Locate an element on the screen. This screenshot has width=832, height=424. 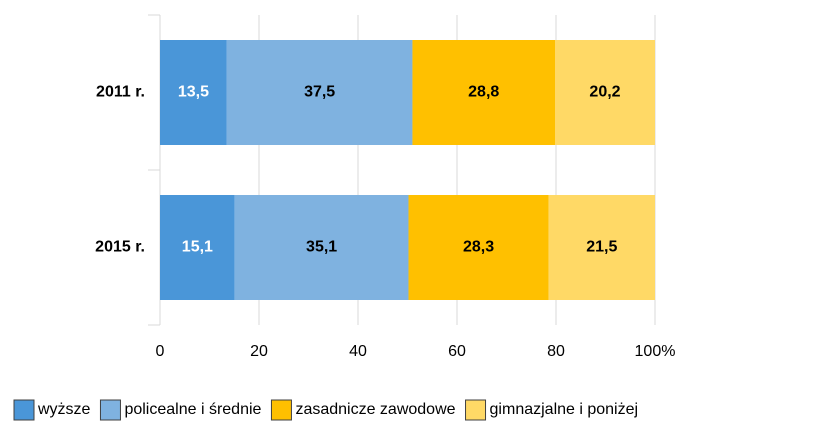
legend-label: policealne i średnie is located at coordinates (192, 409).